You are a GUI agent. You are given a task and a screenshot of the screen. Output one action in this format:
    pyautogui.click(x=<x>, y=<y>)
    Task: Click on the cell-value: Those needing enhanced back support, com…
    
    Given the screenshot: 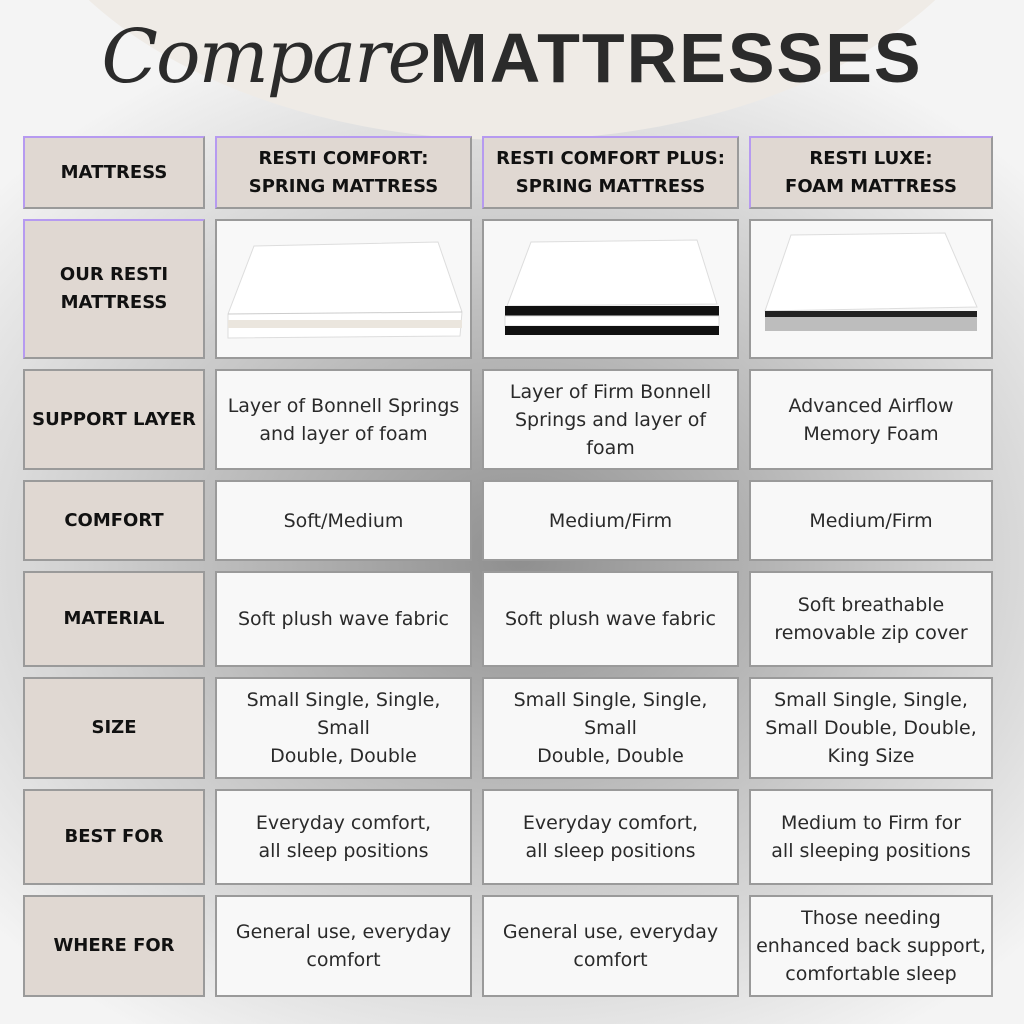 What is the action you would take?
    pyautogui.click(x=871, y=946)
    